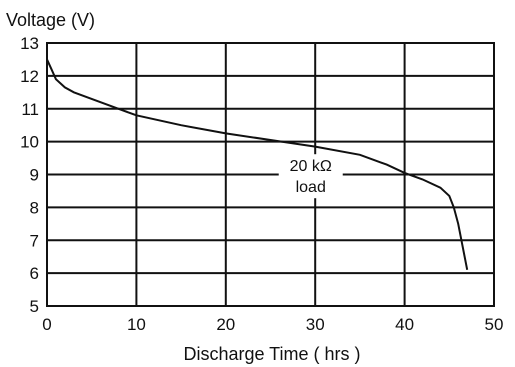 The height and width of the screenshot is (367, 515). I want to click on x-axis-label: Discharge Time ( hrs ), so click(271, 354).